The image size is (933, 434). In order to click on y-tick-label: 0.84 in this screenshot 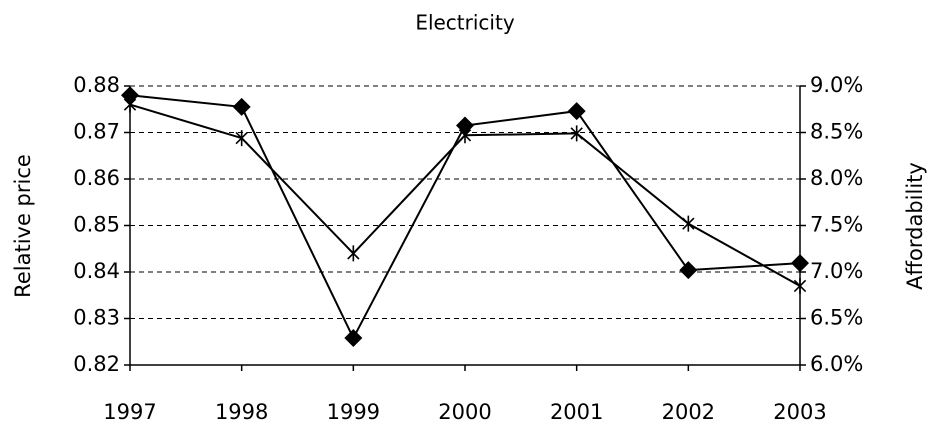, I will do `click(96, 271)`.